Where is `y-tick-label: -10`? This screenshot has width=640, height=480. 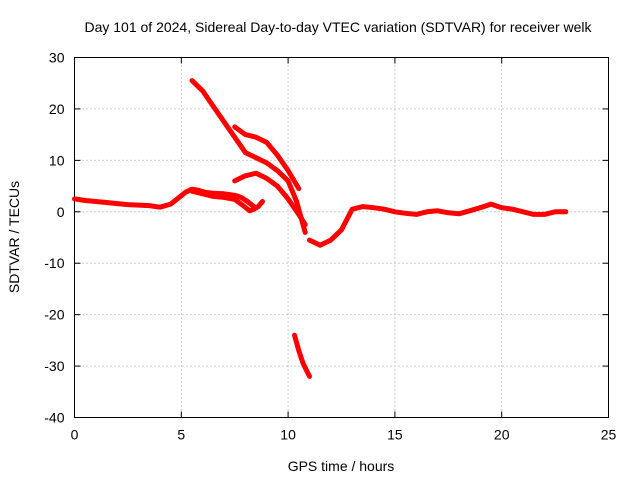 y-tick-label: -10 is located at coordinates (54, 263).